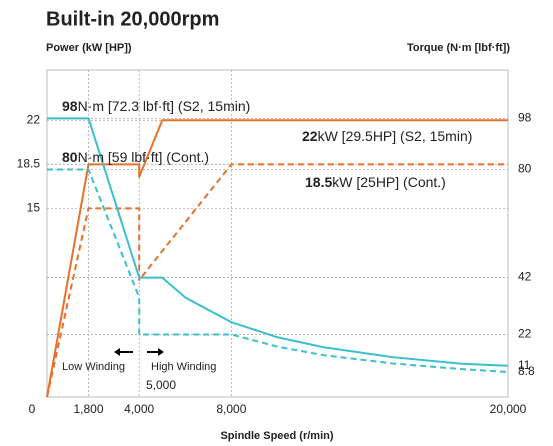  Describe the element at coordinates (139, 409) in the screenshot. I see `x-tick-label: 4,000` at that location.